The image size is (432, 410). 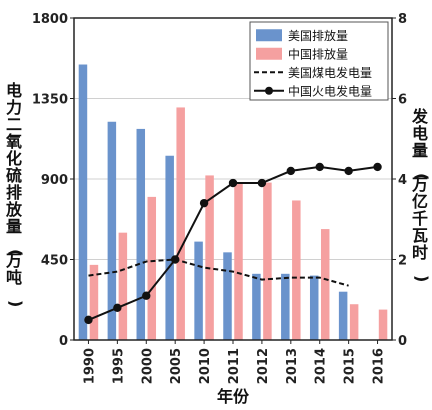 I want to click on x-tick-label: 2000, so click(x=147, y=366).